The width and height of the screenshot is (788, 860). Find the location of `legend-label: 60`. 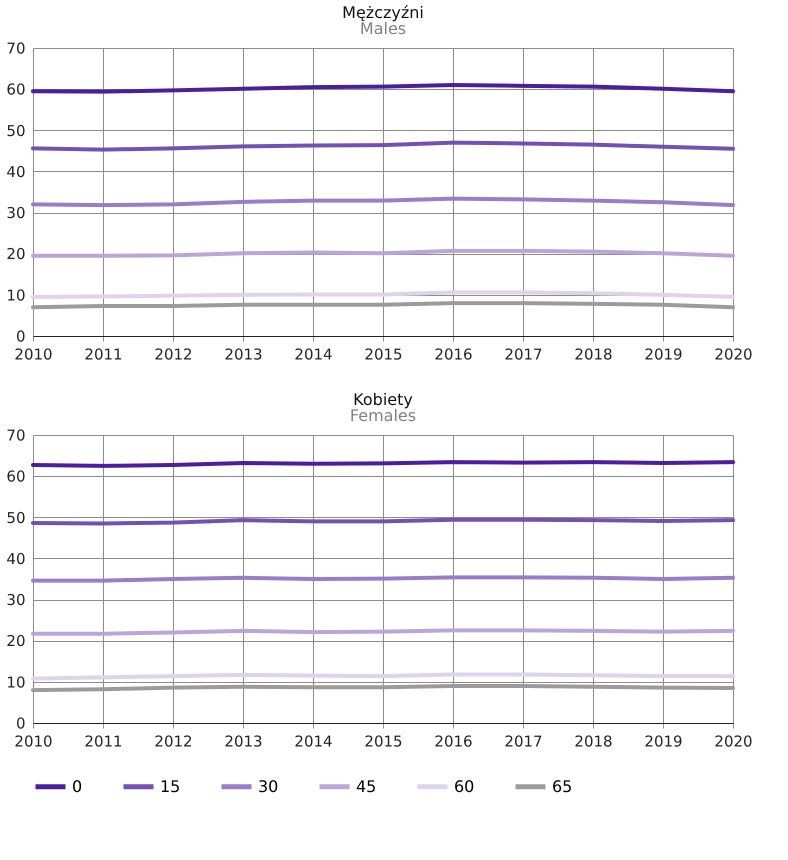

legend-label: 60 is located at coordinates (464, 786).